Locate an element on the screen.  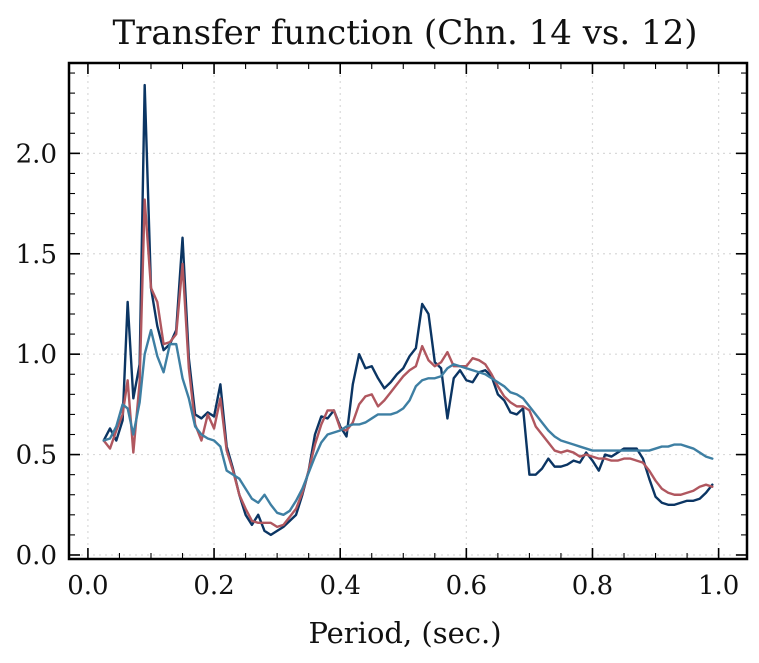
chart-title: Transfer function (Chn. 14 vs. 12) is located at coordinates (404, 33).